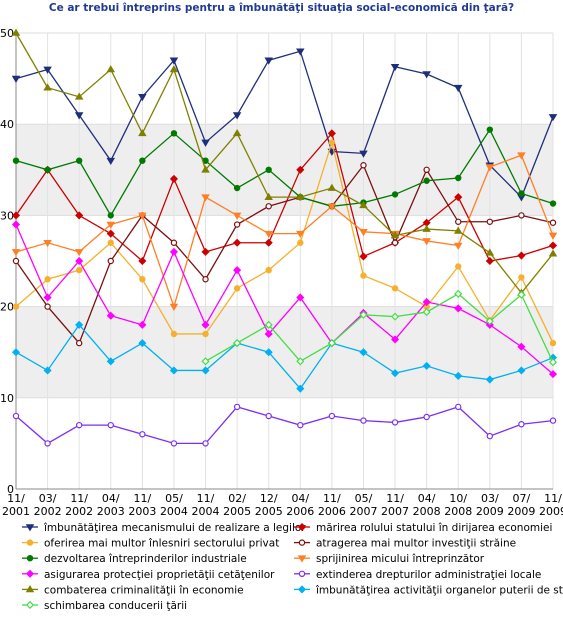 The image size is (563, 617). What do you see at coordinates (363, 505) in the screenshot?
I see `x-tick-label: 05/2007` at bounding box center [363, 505].